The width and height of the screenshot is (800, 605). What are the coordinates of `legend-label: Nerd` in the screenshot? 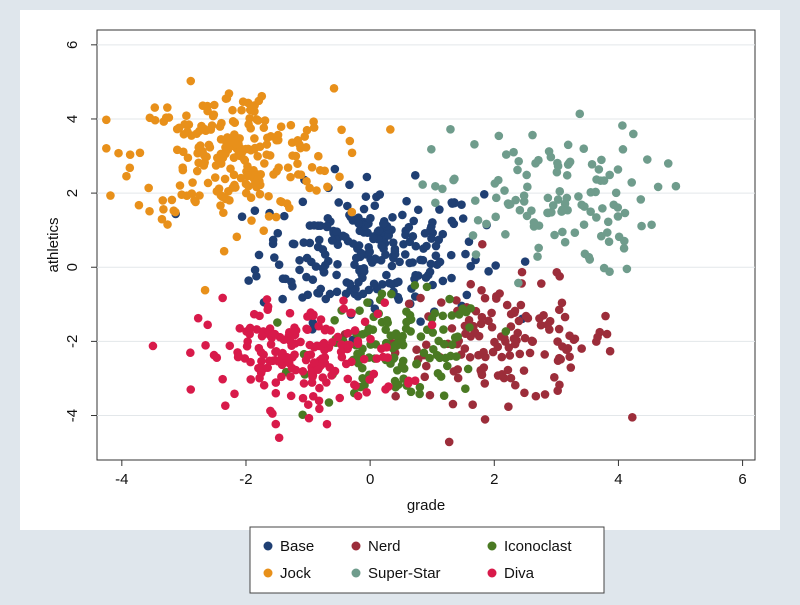 It's located at (384, 546).